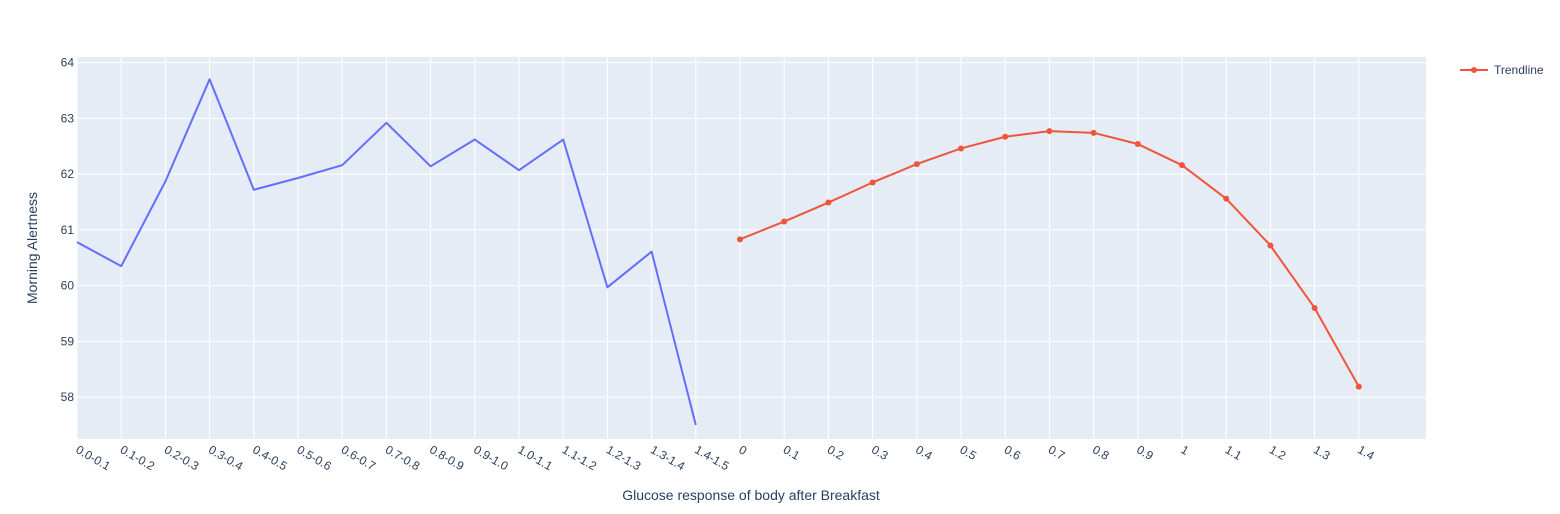  What do you see at coordinates (1474, 70) in the screenshot?
I see `legend-swatch-marker` at bounding box center [1474, 70].